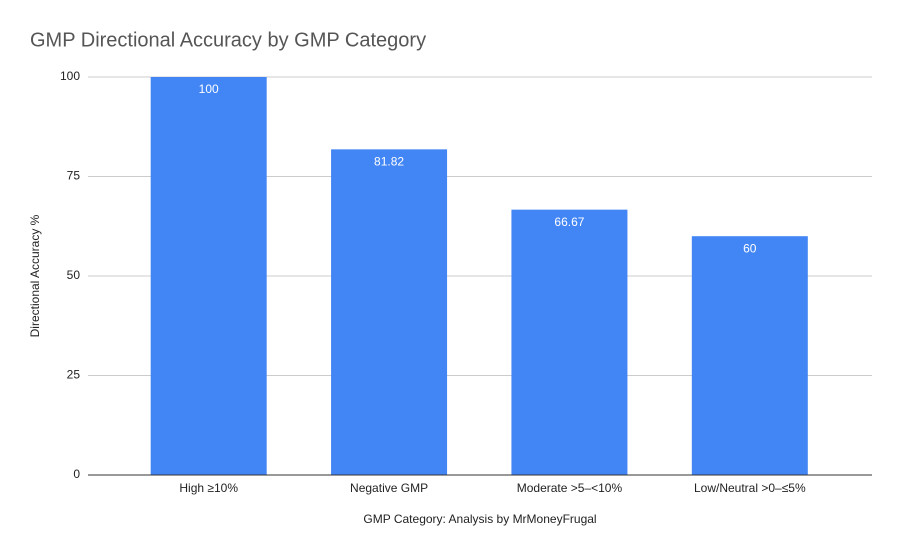  What do you see at coordinates (750, 488) in the screenshot?
I see `x-tick-label: Low/Neutral >0–≤5%` at bounding box center [750, 488].